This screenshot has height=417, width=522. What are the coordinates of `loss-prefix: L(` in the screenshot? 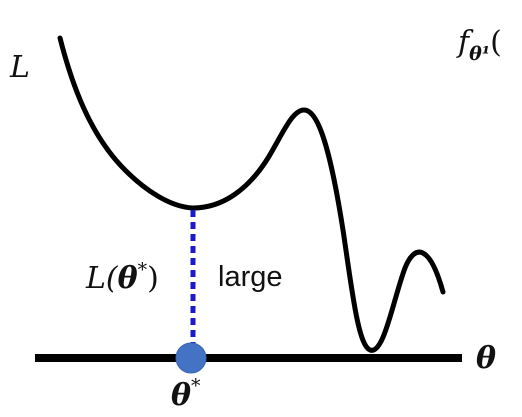 It's located at (102, 278).